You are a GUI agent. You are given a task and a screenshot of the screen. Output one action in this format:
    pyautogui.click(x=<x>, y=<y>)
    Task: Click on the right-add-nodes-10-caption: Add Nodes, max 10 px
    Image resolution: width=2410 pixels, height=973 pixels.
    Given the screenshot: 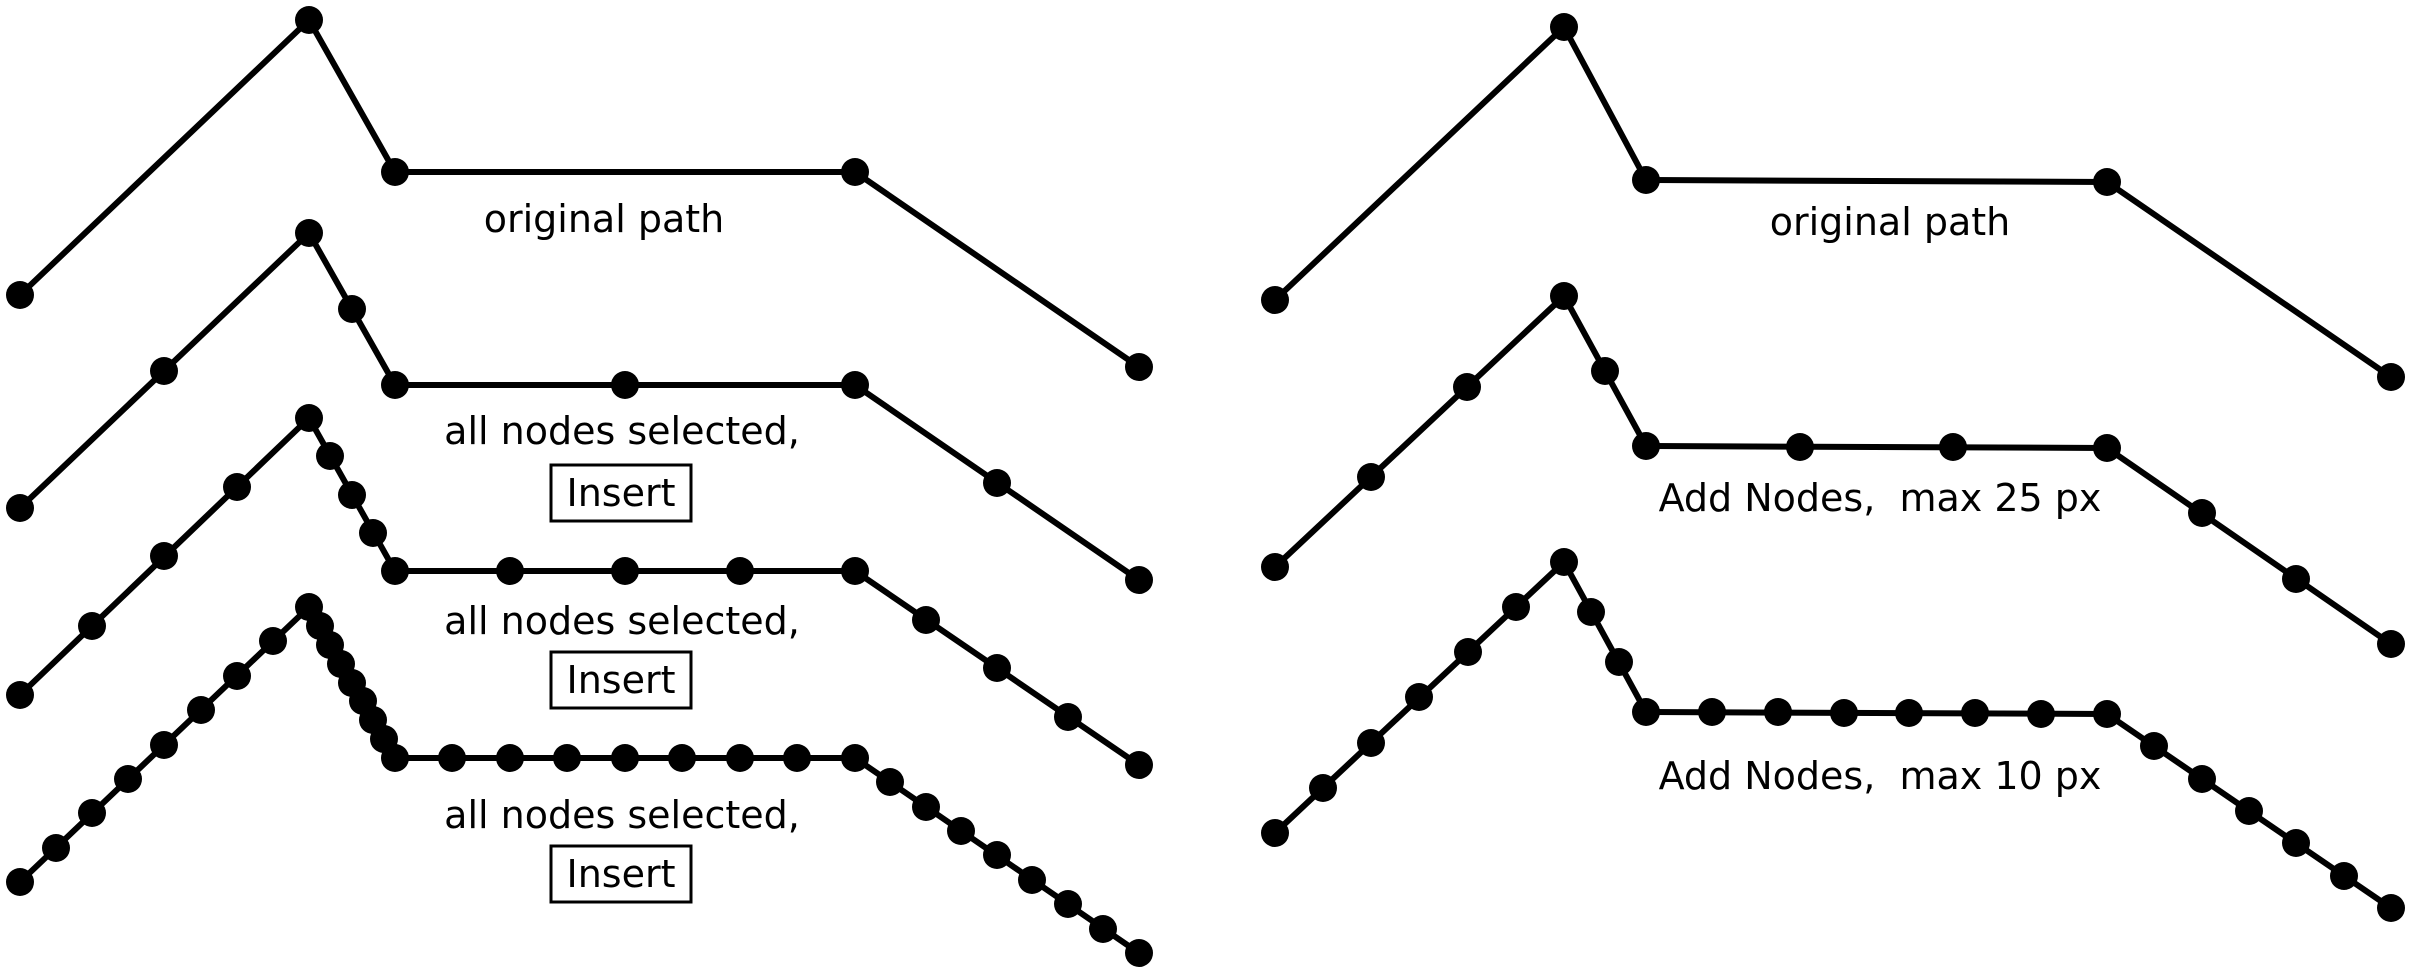 What is the action you would take?
    pyautogui.click(x=1880, y=776)
    